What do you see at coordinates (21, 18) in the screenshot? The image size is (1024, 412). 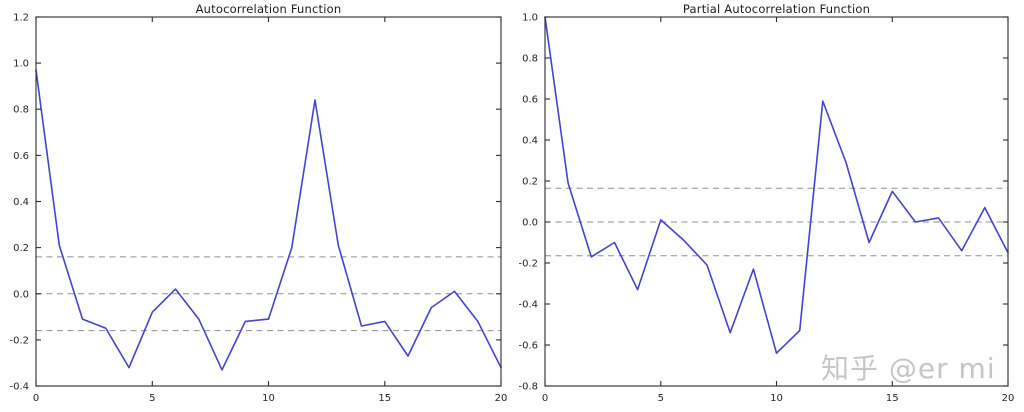 I see `y-tick-label: 1.2` at bounding box center [21, 18].